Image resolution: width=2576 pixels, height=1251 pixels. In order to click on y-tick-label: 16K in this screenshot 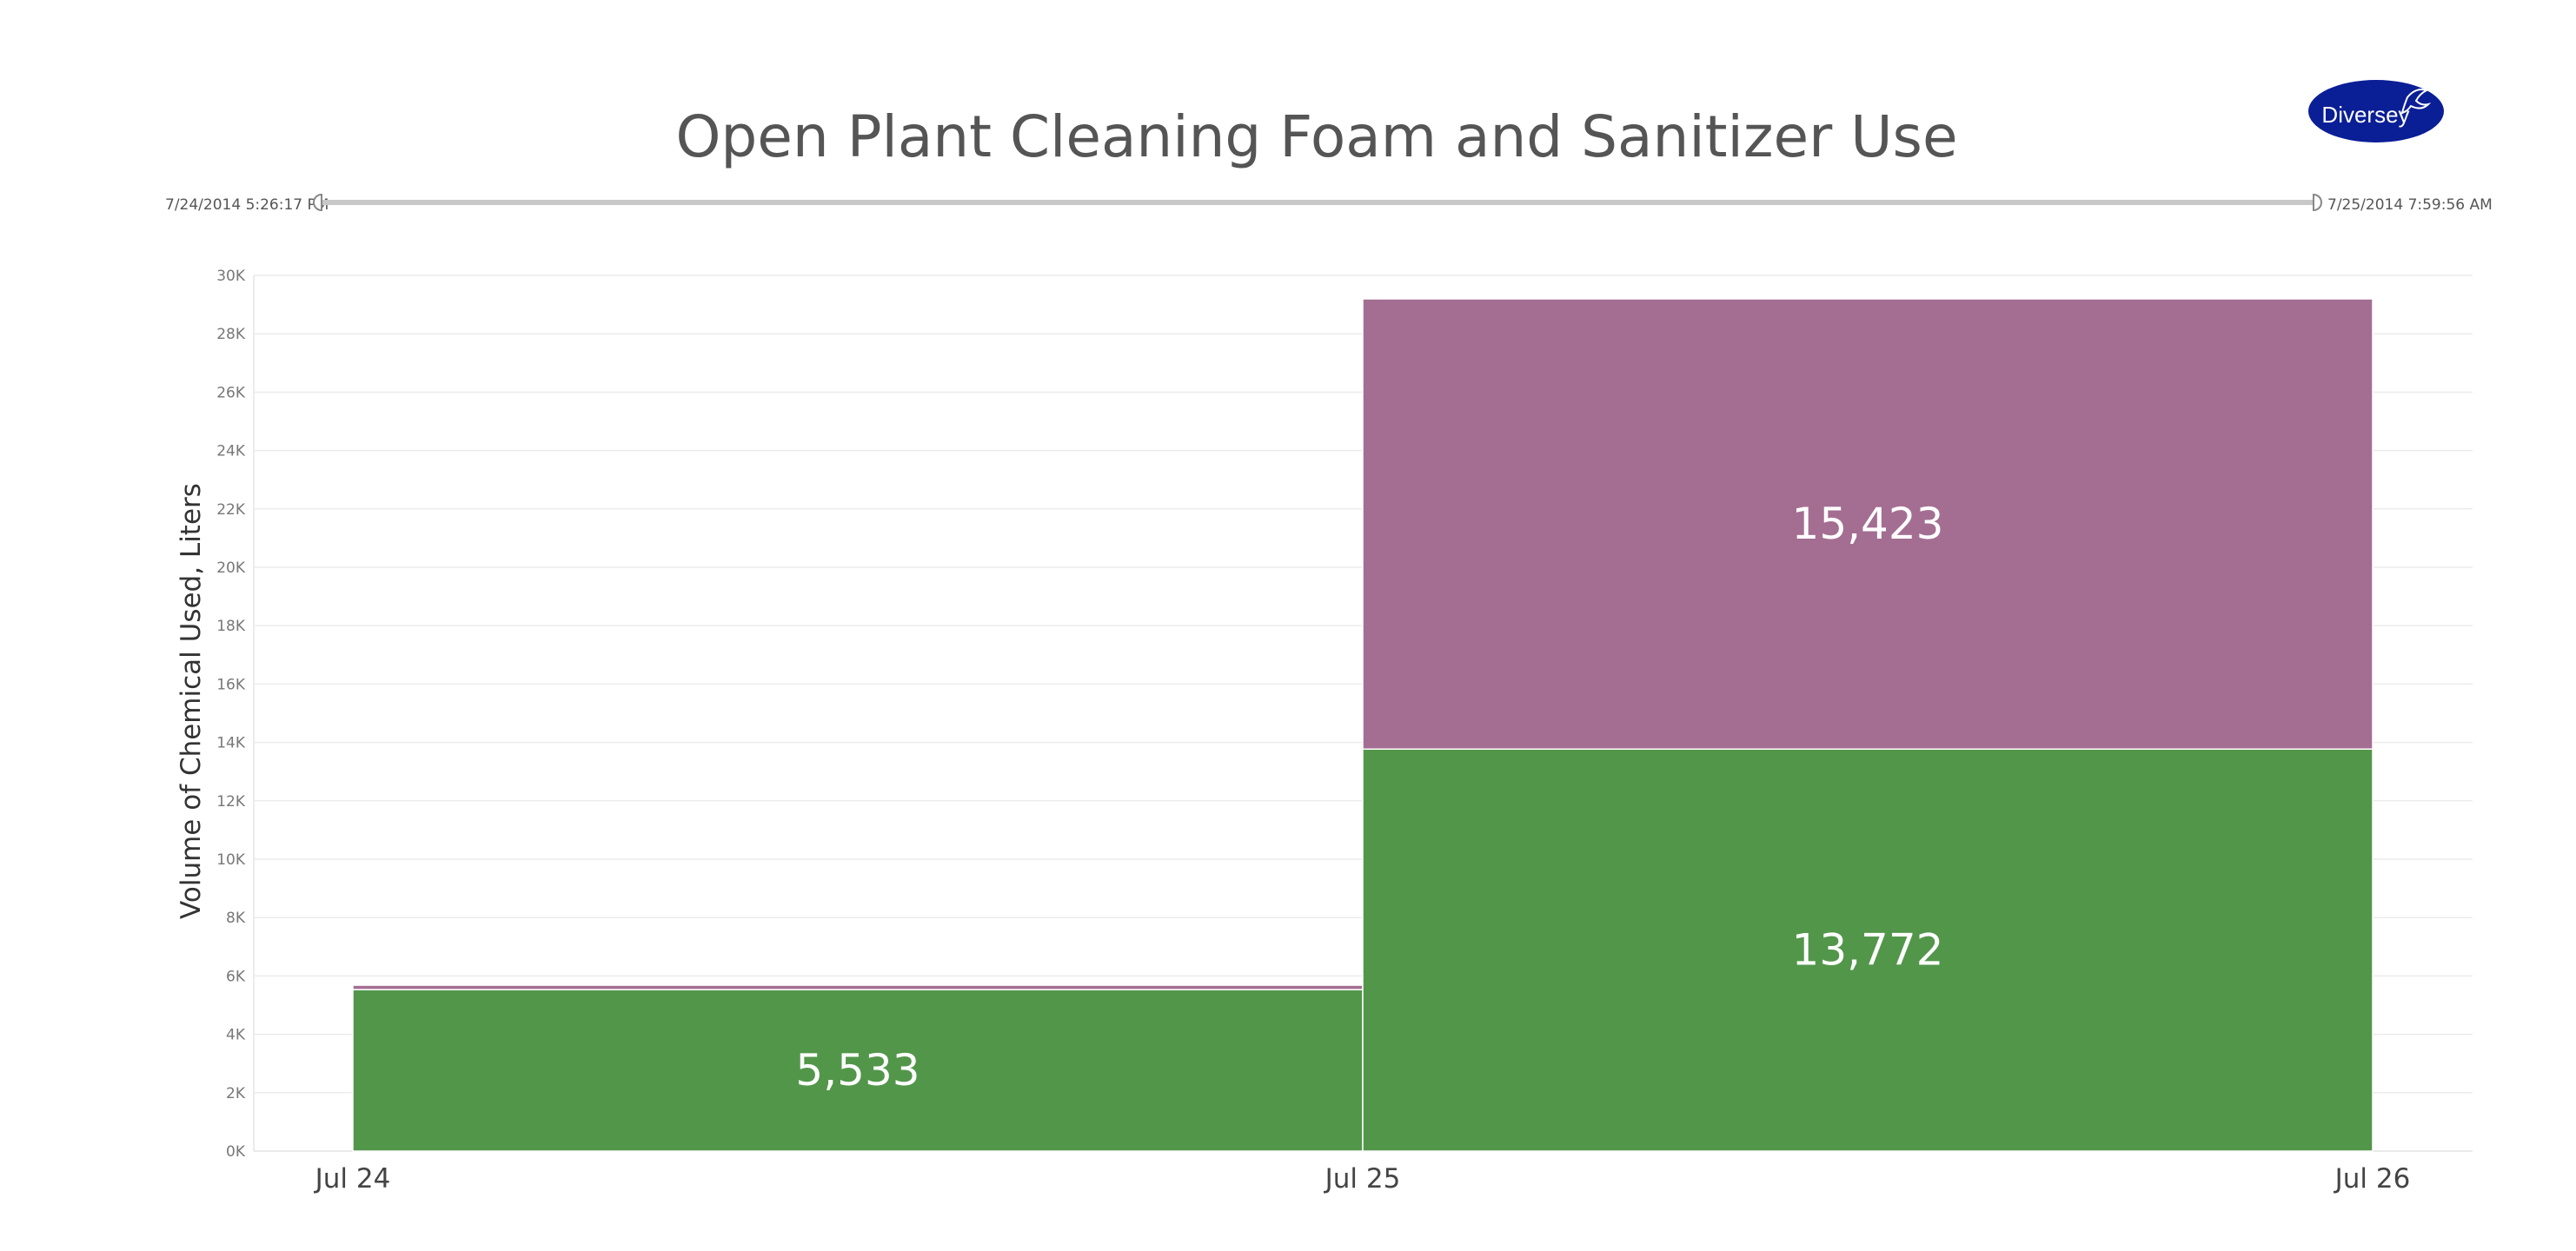, I will do `click(231, 684)`.